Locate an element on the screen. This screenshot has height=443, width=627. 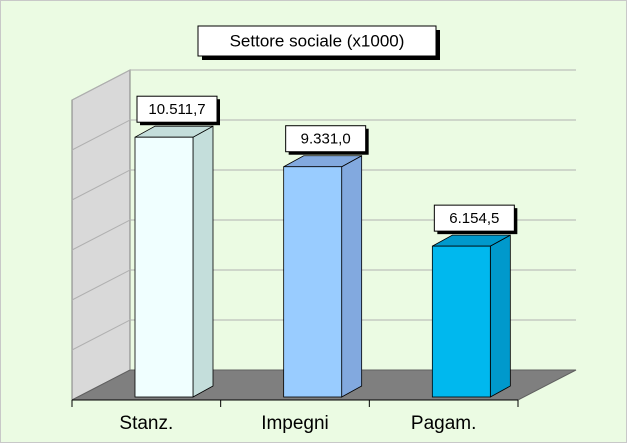
x-tick-label: Pagam. is located at coordinates (443, 423).